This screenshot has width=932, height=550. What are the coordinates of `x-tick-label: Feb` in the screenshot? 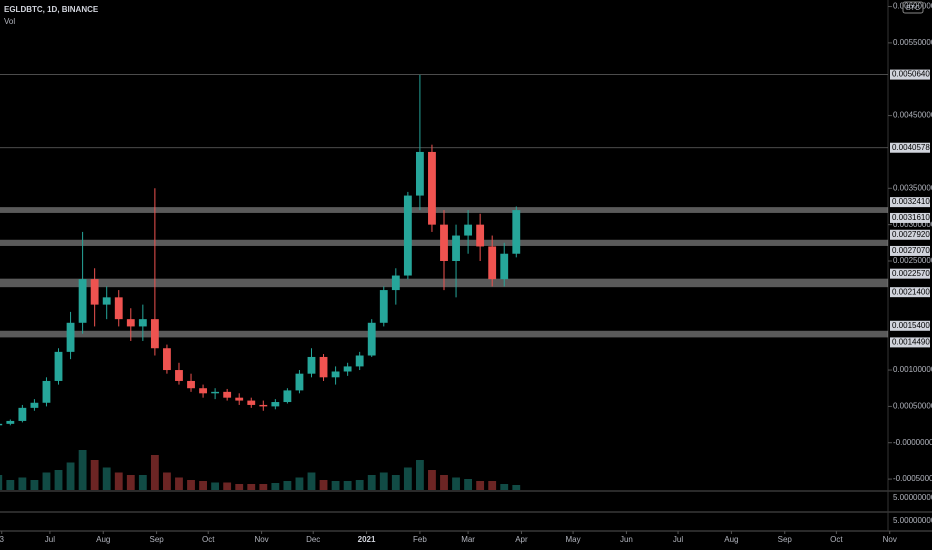 It's located at (420, 539).